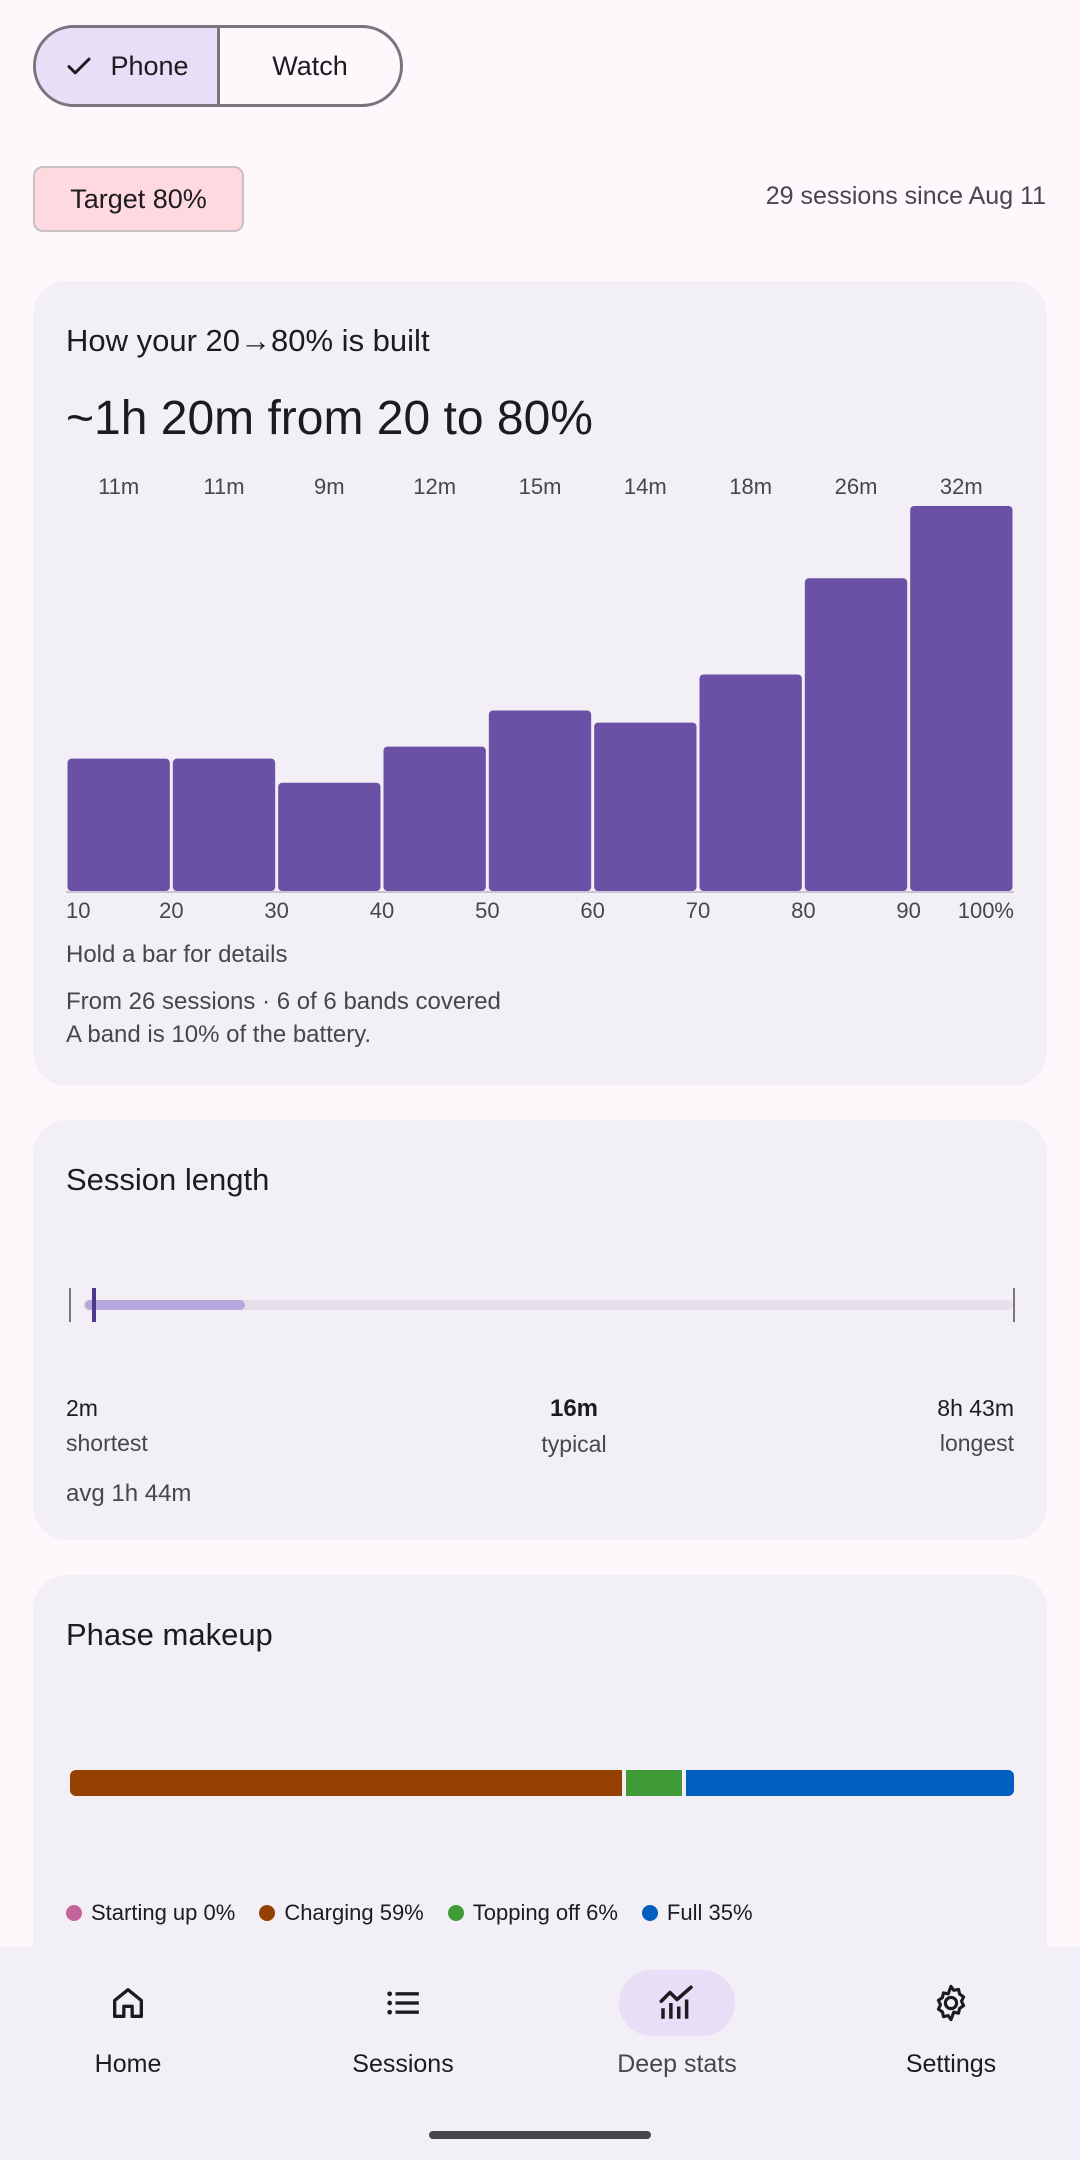  I want to click on target-chip: Target 80%, so click(138, 199).